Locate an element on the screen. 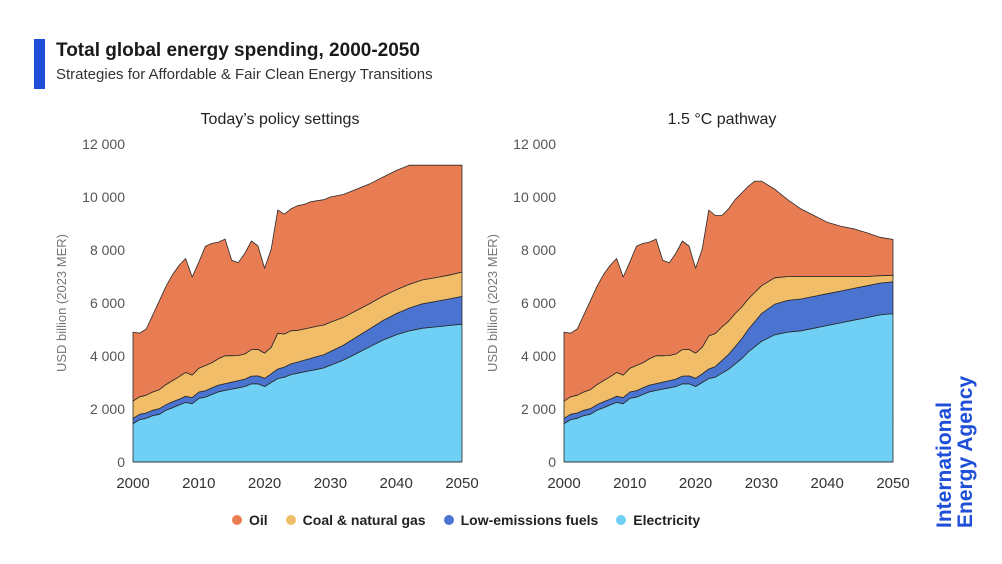 The height and width of the screenshot is (564, 1002). legend-item-coal-gas: Coal & natural gas is located at coordinates (355, 520).